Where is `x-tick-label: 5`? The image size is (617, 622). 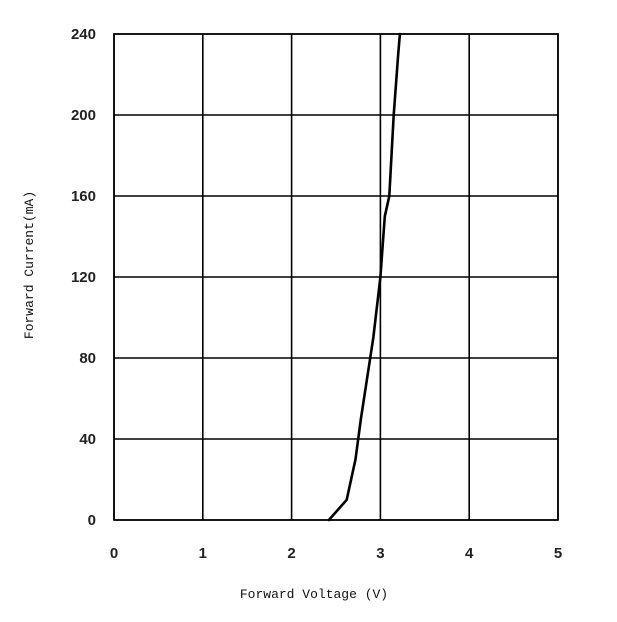
x-tick-label: 5 is located at coordinates (558, 553).